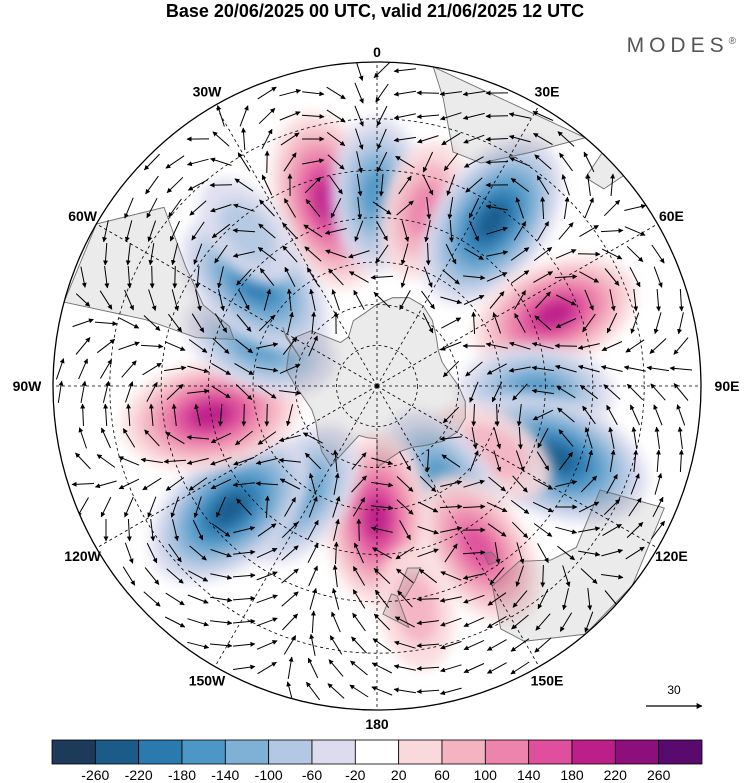 The width and height of the screenshot is (750, 783). Describe the element at coordinates (674, 690) in the screenshot. I see `reference-vector-label: 30` at that location.